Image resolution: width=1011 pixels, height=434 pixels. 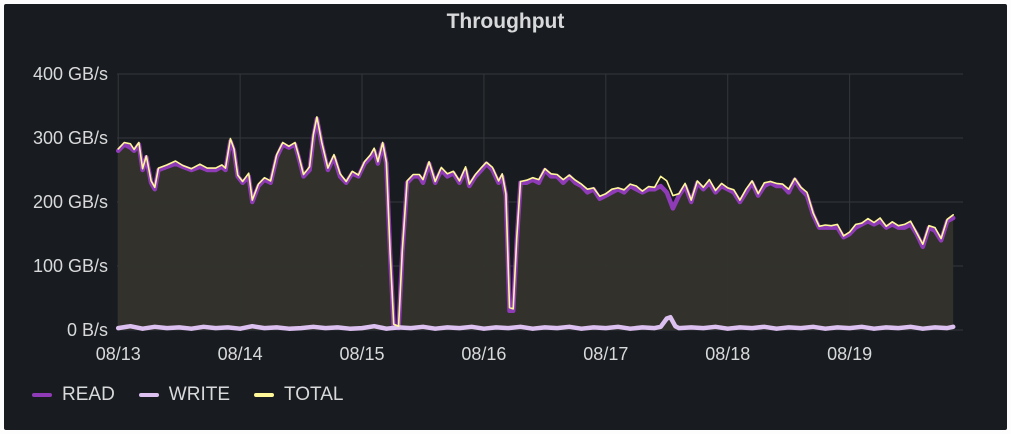 I want to click on panel-title: Throughput, so click(x=505, y=21).